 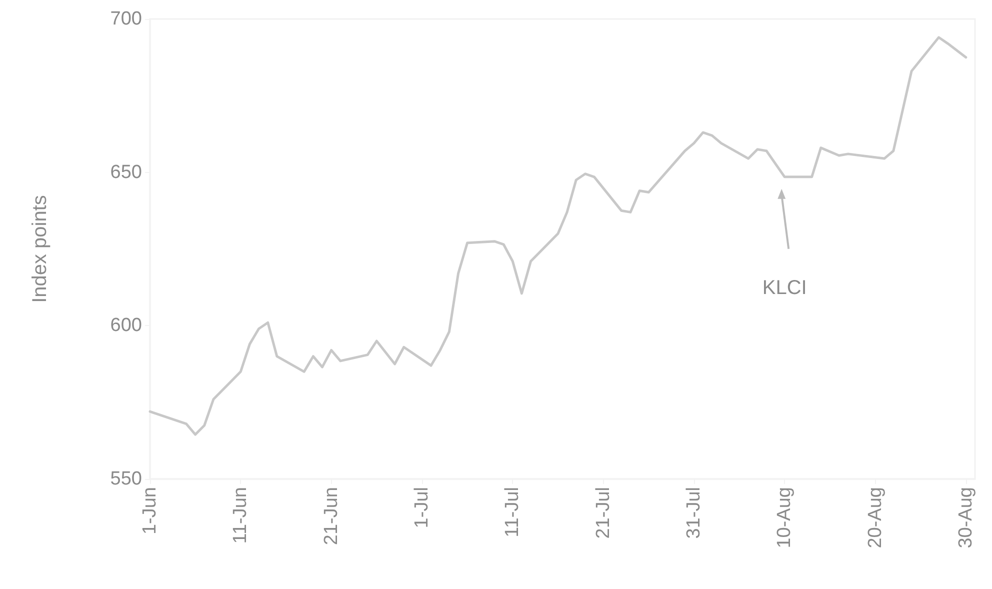 What do you see at coordinates (126, 325) in the screenshot?
I see `y-tick-label: 600` at bounding box center [126, 325].